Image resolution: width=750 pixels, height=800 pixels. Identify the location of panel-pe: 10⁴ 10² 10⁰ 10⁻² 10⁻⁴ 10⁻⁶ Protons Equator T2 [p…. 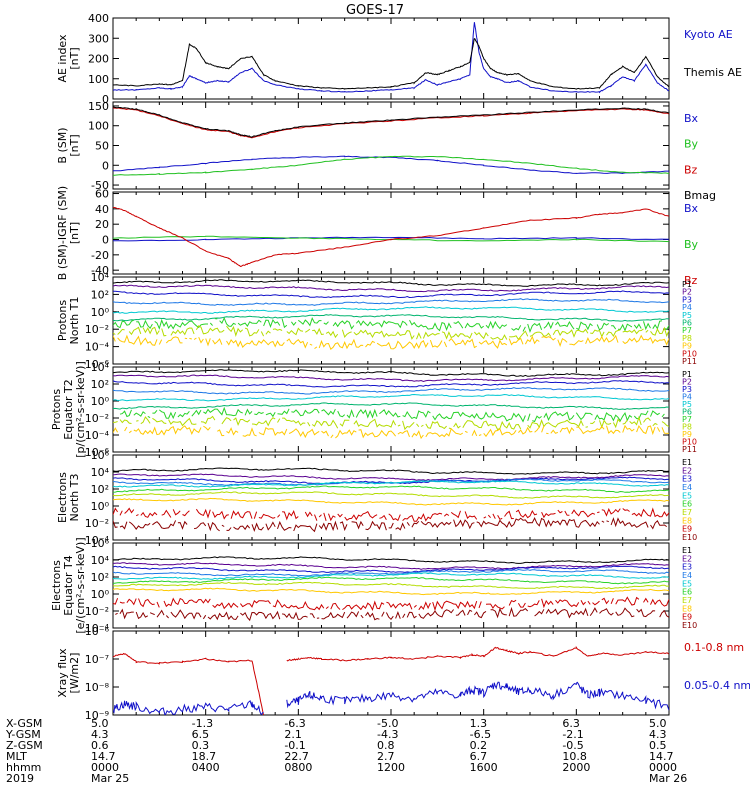
(373, 410).